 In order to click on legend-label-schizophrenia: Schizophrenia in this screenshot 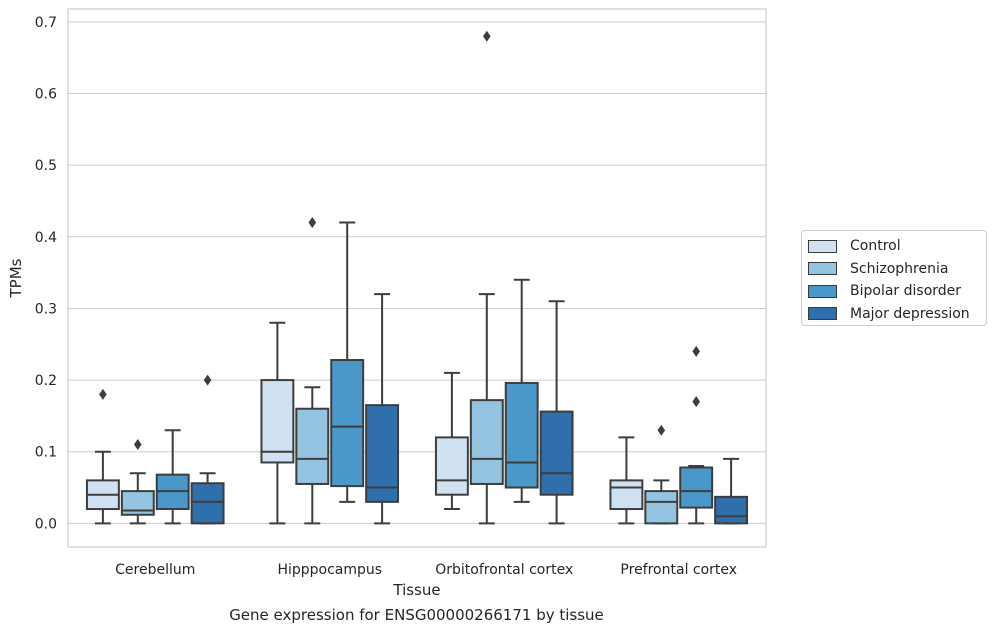, I will do `click(899, 268)`.